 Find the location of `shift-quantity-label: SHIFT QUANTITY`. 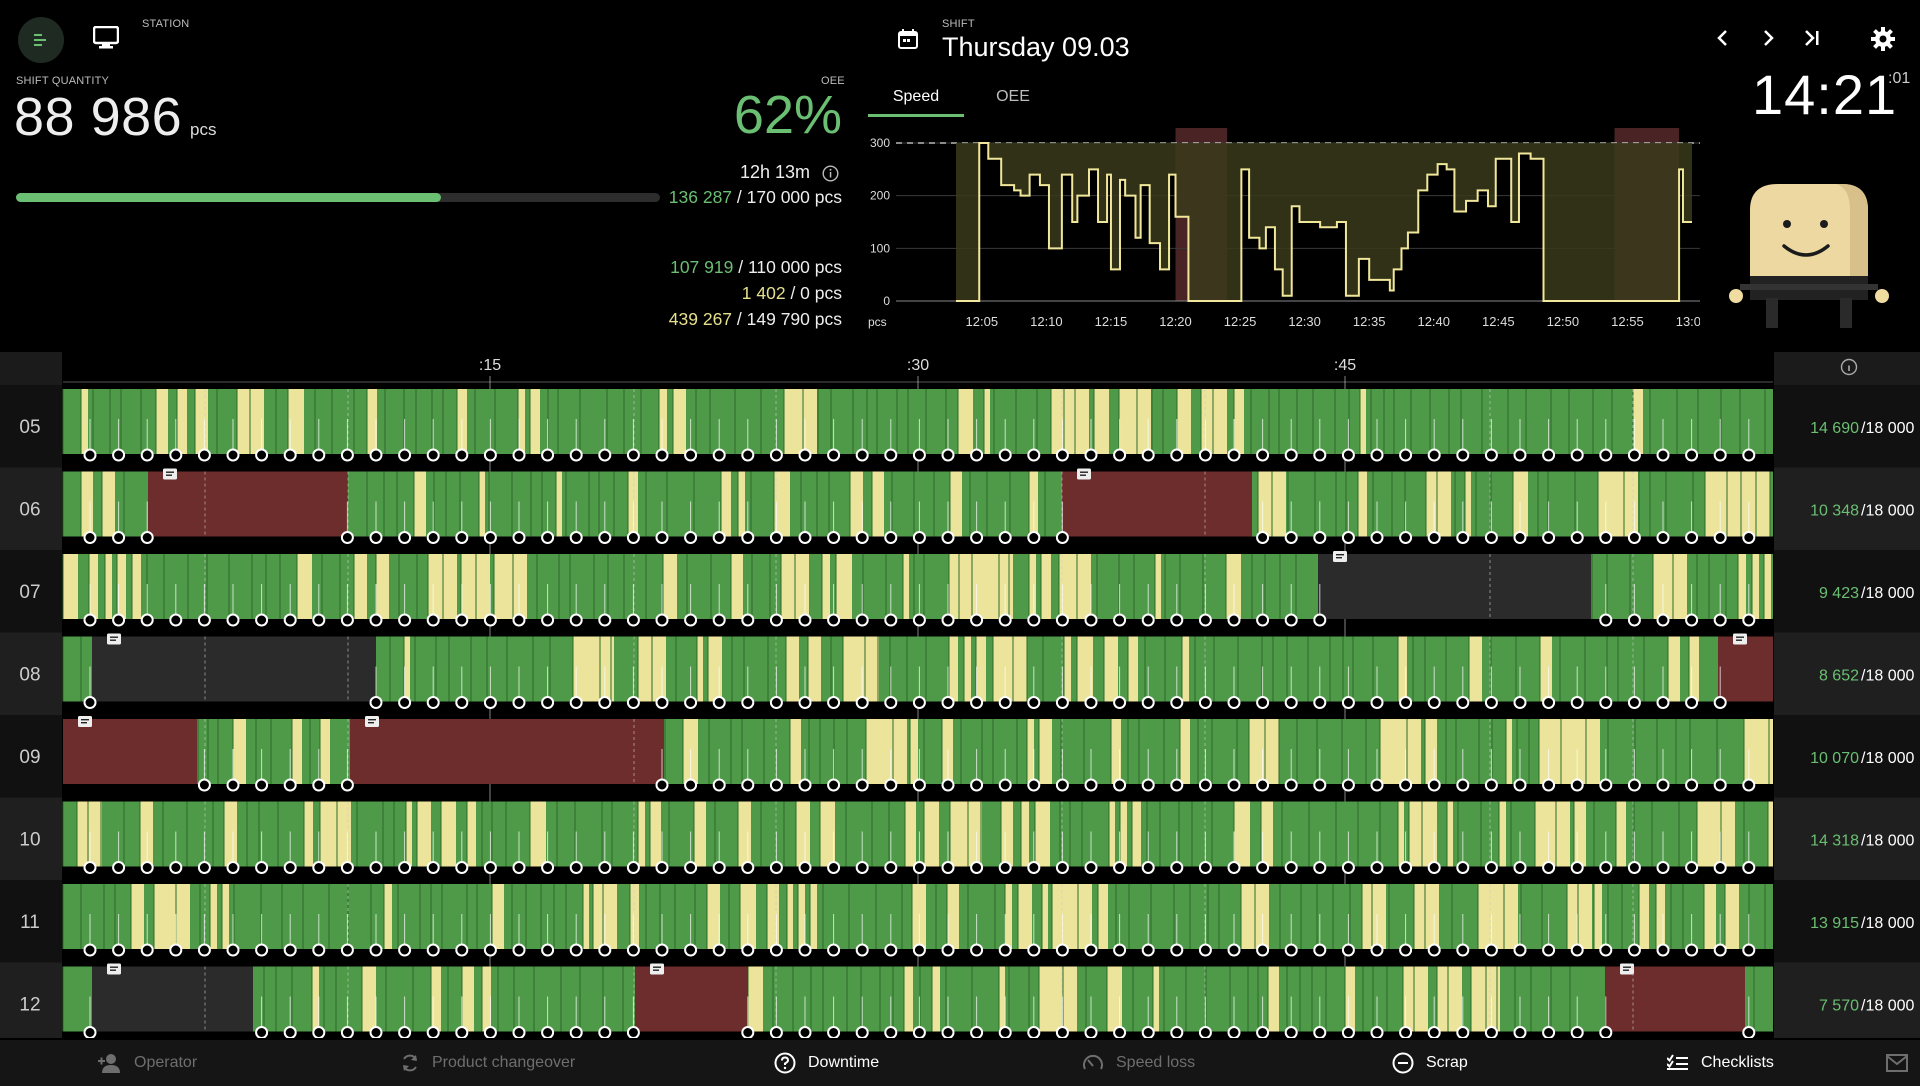

shift-quantity-label: SHIFT QUANTITY is located at coordinates (63, 81).